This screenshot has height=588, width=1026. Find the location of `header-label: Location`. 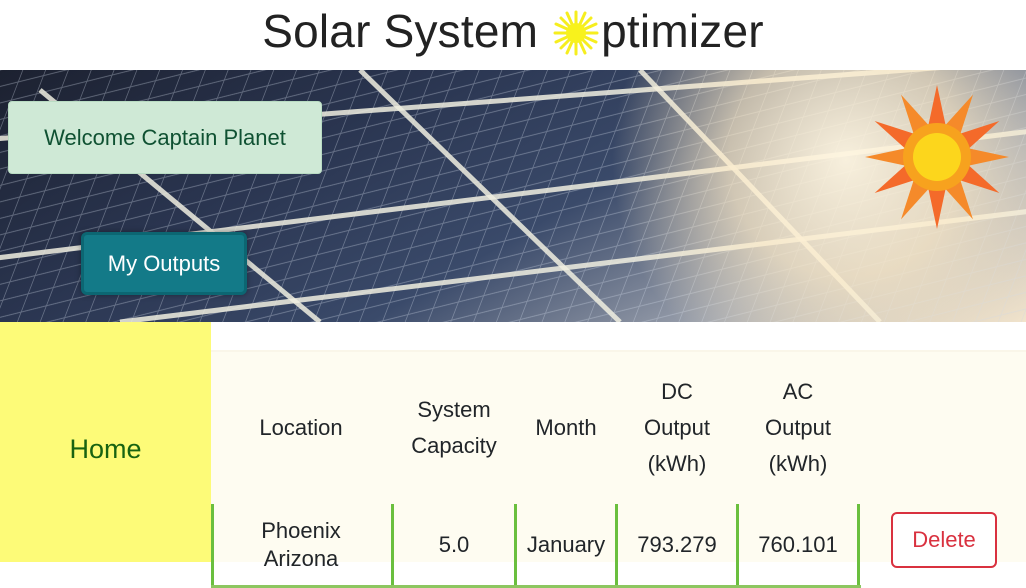

header-label: Location is located at coordinates (301, 427).